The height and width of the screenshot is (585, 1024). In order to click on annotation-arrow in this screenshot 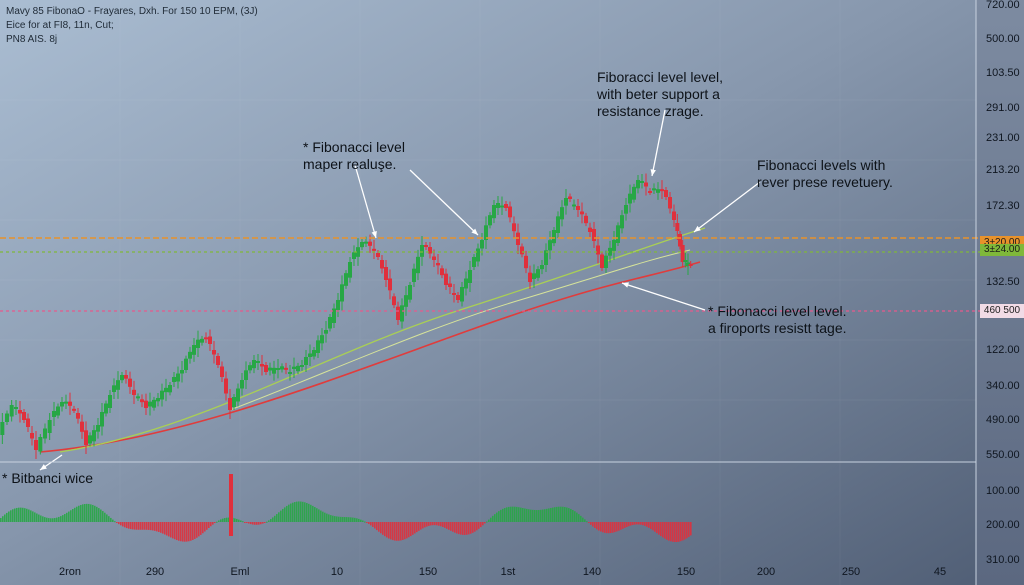, I will do `click(727, 207)`.